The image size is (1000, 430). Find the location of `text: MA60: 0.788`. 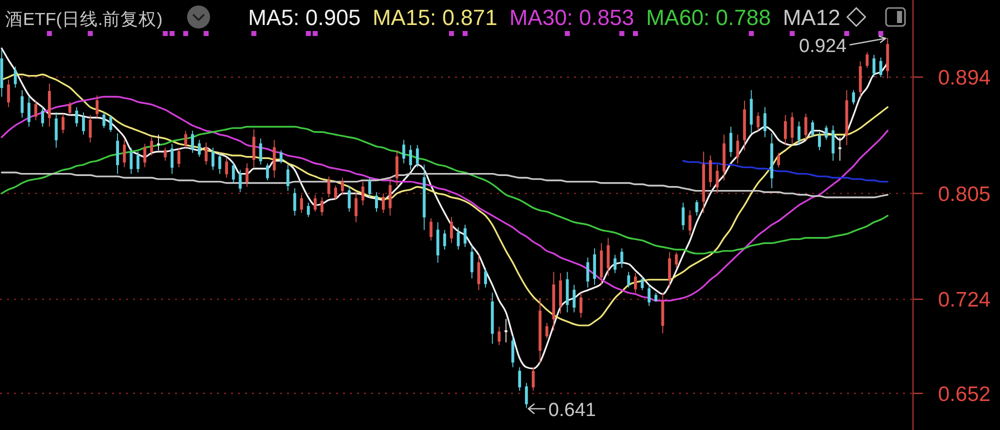

text: MA60: 0.788 is located at coordinates (708, 17).